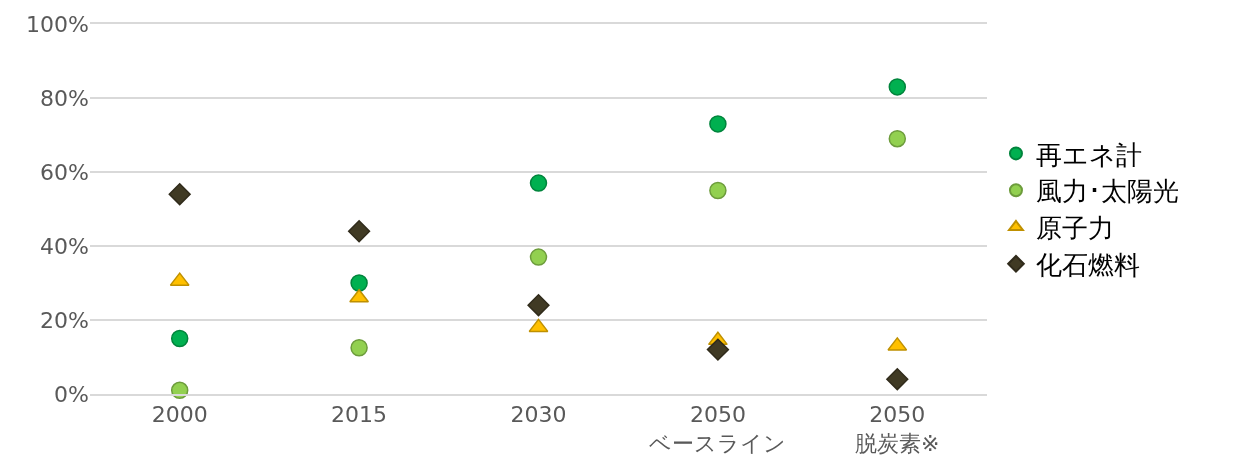 Image resolution: width=1247 pixels, height=468 pixels. I want to click on y-tick-label: 20%, so click(64, 320).